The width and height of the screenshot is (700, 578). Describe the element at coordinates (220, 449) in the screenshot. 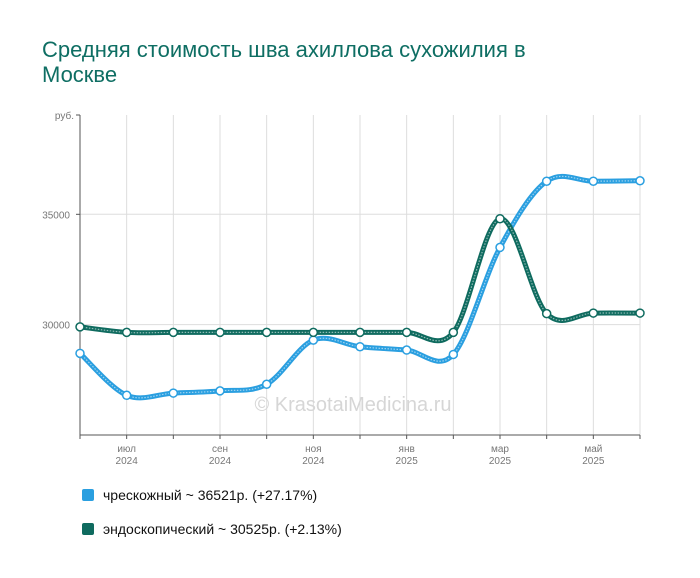

I see `x-tick-label-month: сен` at that location.